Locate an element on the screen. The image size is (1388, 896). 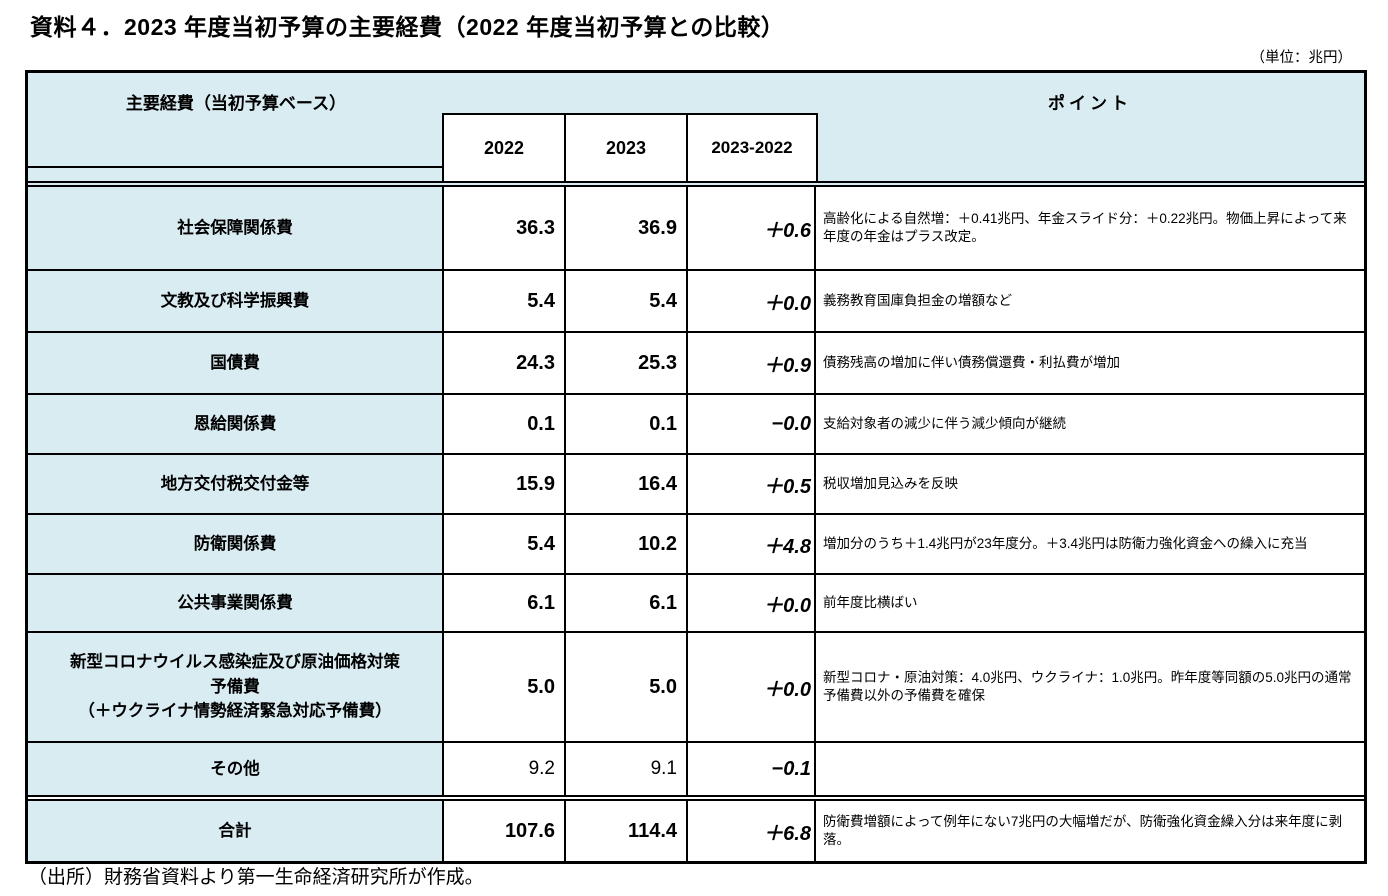
point-text: 税収増加見込みを反映 is located at coordinates (890, 484).